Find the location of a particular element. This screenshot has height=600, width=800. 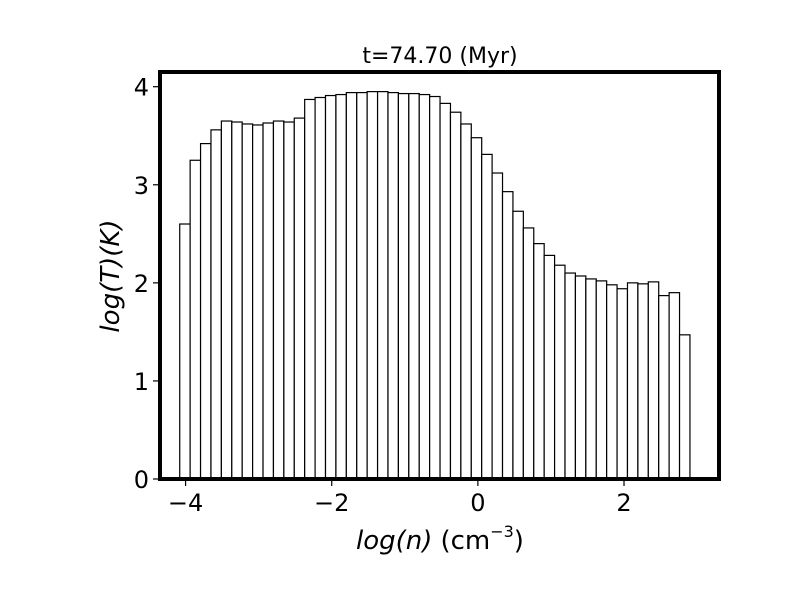

y-tick-label: 2 is located at coordinates (141, 284).